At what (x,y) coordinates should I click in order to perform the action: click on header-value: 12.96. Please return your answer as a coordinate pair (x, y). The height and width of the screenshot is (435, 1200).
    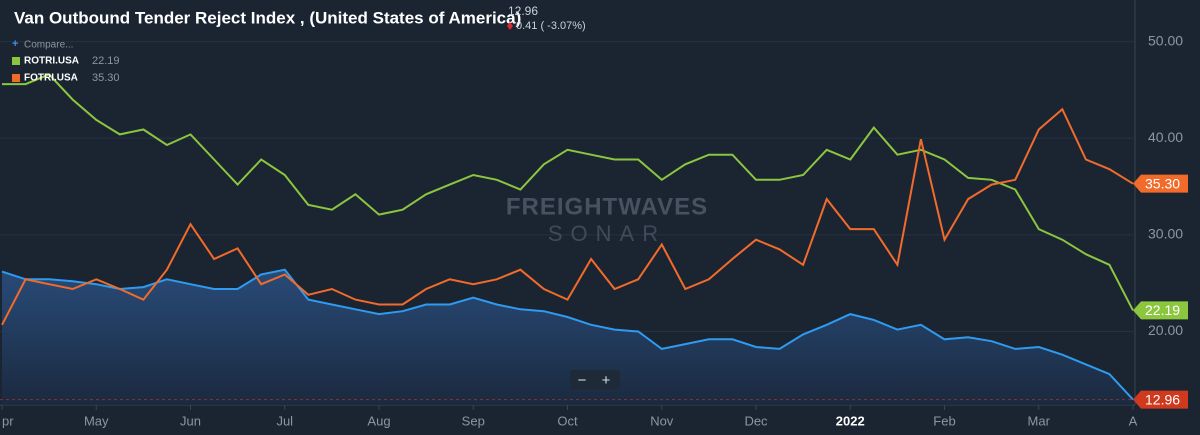
    Looking at the image, I should click on (523, 11).